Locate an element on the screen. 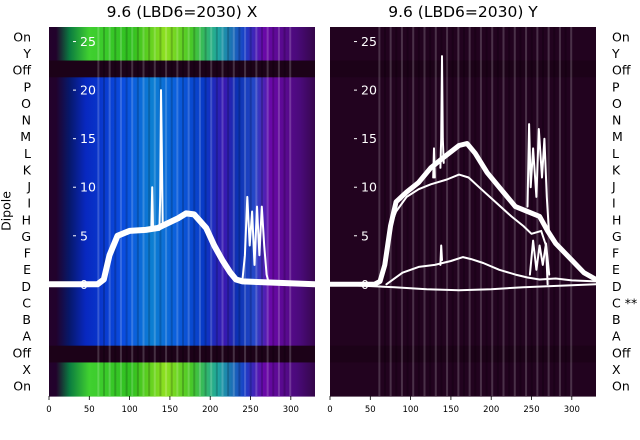 Image resolution: width=640 pixels, height=440 pixels. dipole-label: E is located at coordinates (616, 269).